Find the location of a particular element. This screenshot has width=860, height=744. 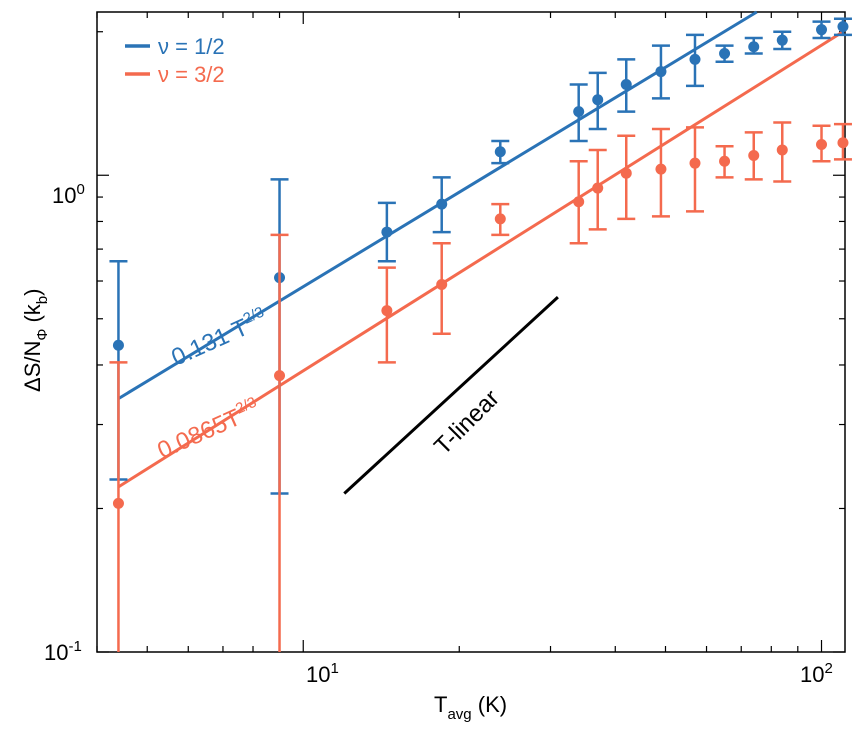

legend-label-nu-3-2: ν = 3/2 is located at coordinates (191, 74).